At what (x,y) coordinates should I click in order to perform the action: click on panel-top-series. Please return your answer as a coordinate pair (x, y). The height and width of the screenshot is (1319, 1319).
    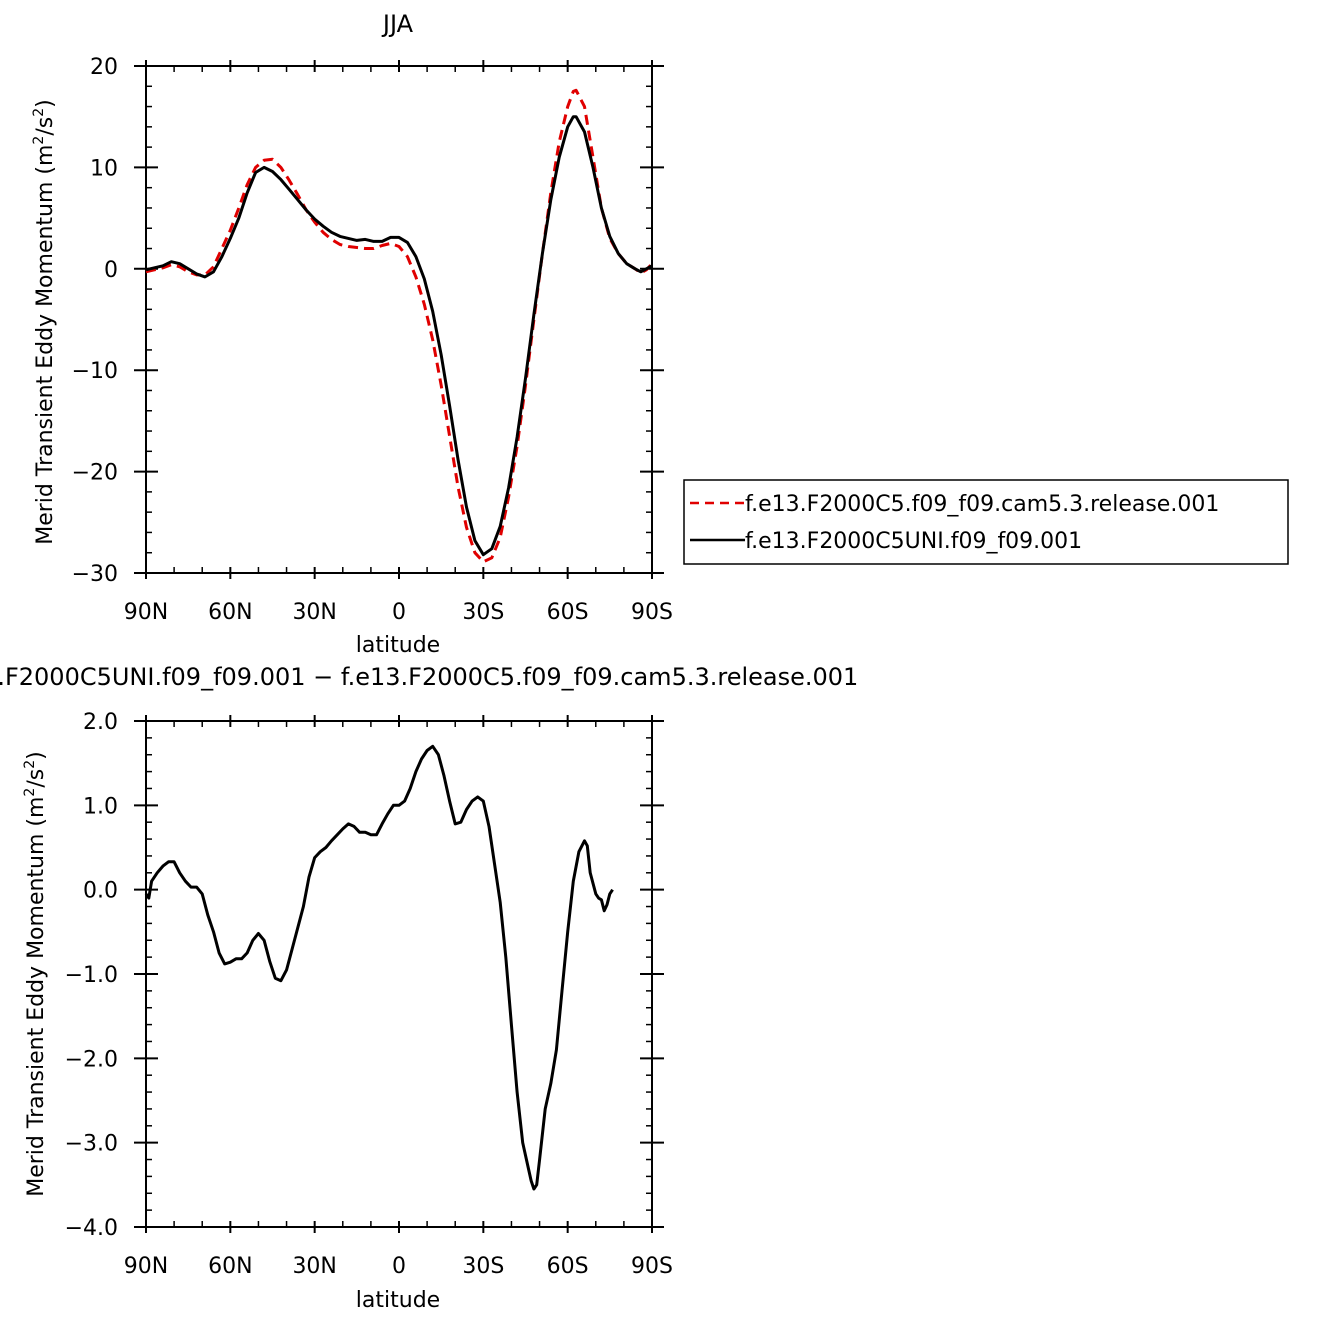
    Looking at the image, I should click on (399, 326).